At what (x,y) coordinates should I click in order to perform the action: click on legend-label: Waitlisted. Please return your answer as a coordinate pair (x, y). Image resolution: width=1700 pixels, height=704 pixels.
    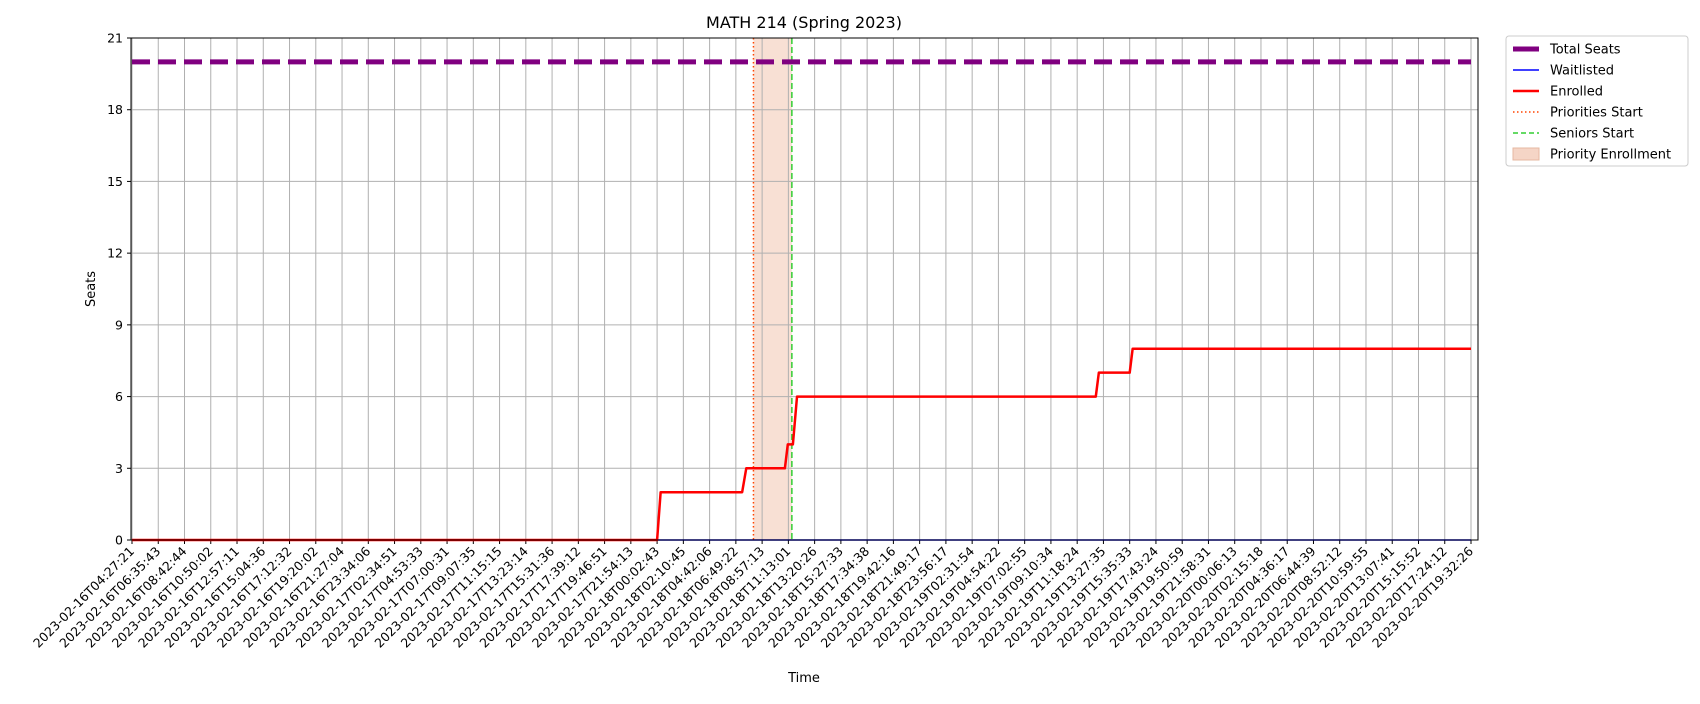
    Looking at the image, I should click on (1582, 71).